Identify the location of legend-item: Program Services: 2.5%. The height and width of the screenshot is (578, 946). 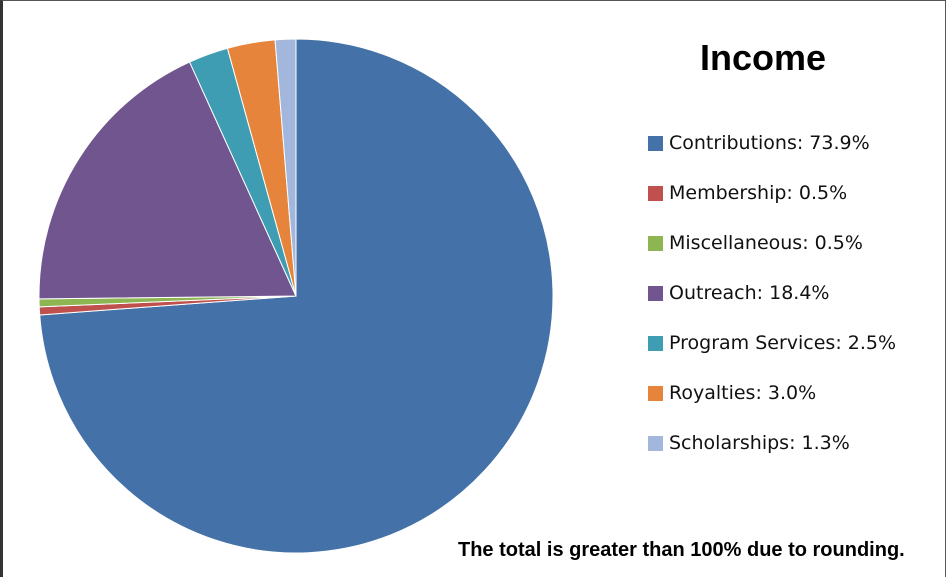
(772, 343).